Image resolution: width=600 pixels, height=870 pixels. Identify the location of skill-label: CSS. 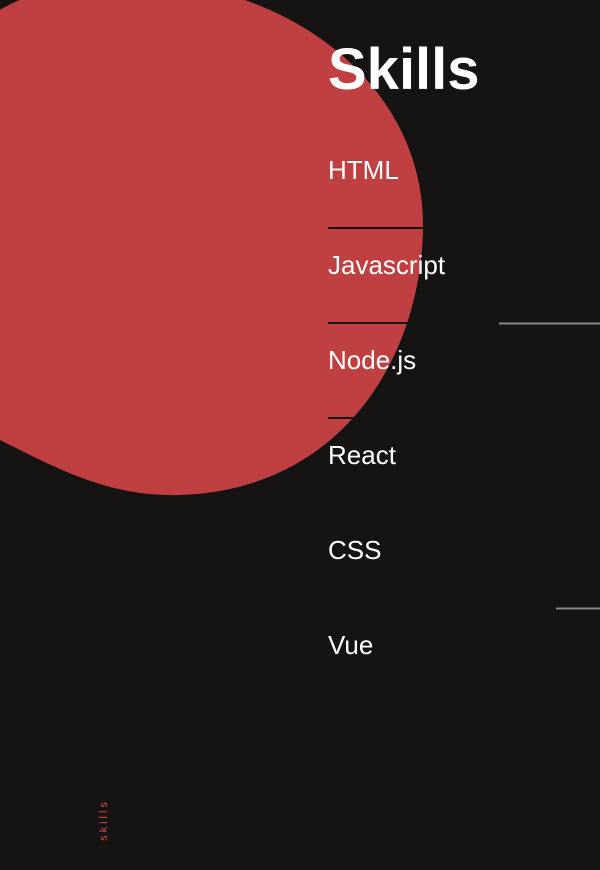
(355, 550).